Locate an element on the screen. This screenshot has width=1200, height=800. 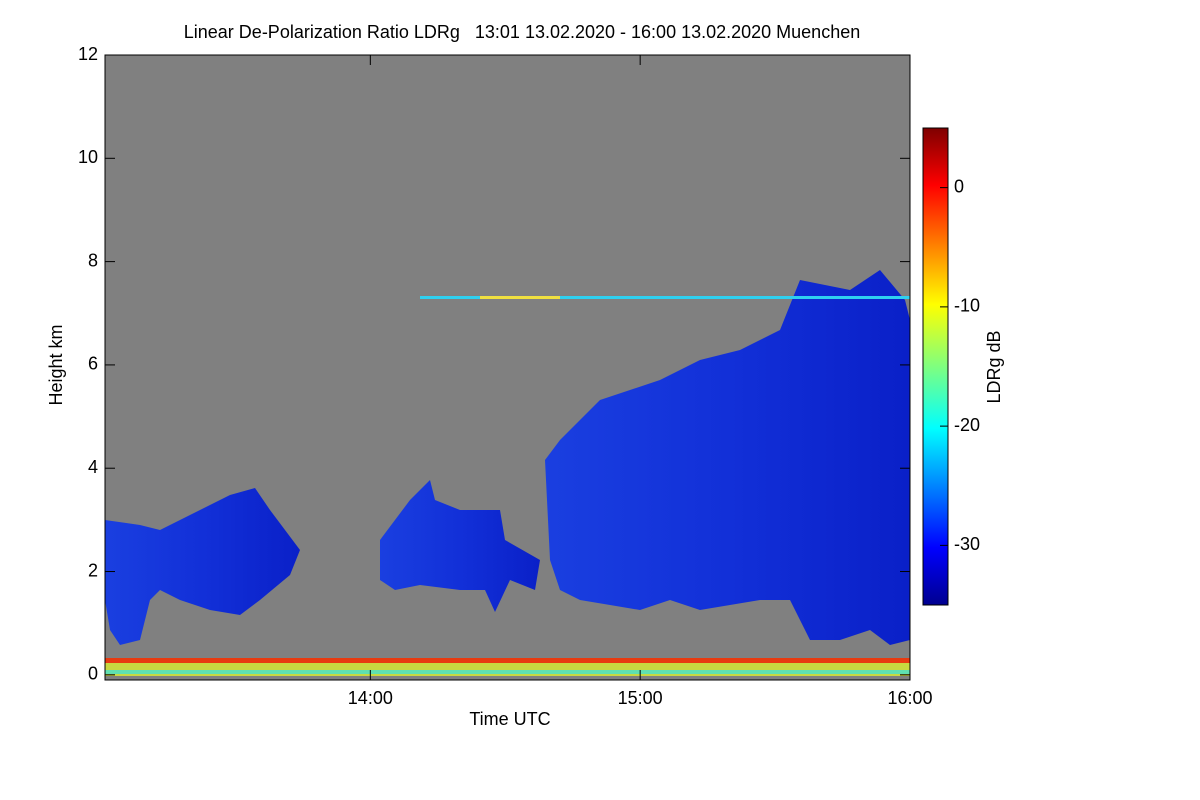
colorbar is located at coordinates (935, 366).